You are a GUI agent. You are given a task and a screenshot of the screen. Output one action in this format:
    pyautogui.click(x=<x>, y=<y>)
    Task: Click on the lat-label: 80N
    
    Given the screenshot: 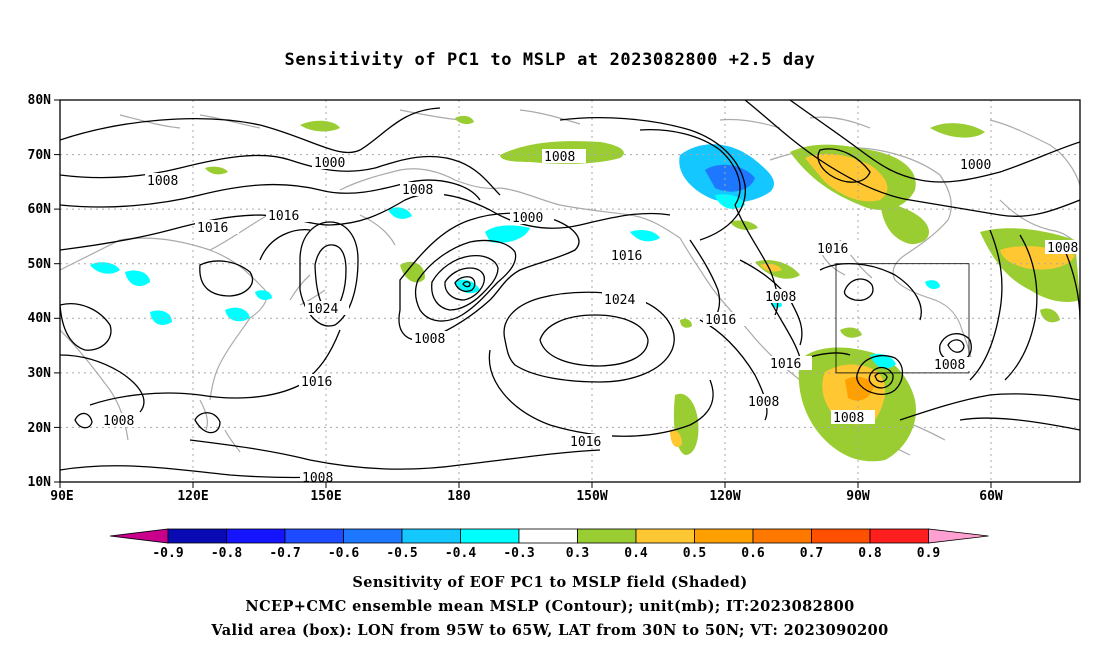 What is the action you would take?
    pyautogui.click(x=40, y=100)
    